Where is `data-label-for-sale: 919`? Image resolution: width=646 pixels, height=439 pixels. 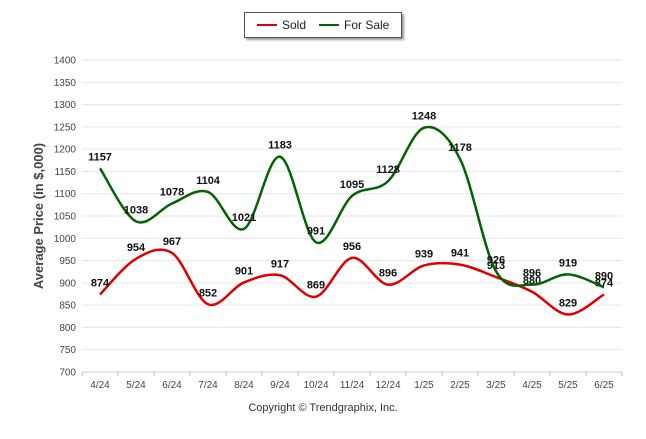
data-label-for-sale: 919 is located at coordinates (568, 263).